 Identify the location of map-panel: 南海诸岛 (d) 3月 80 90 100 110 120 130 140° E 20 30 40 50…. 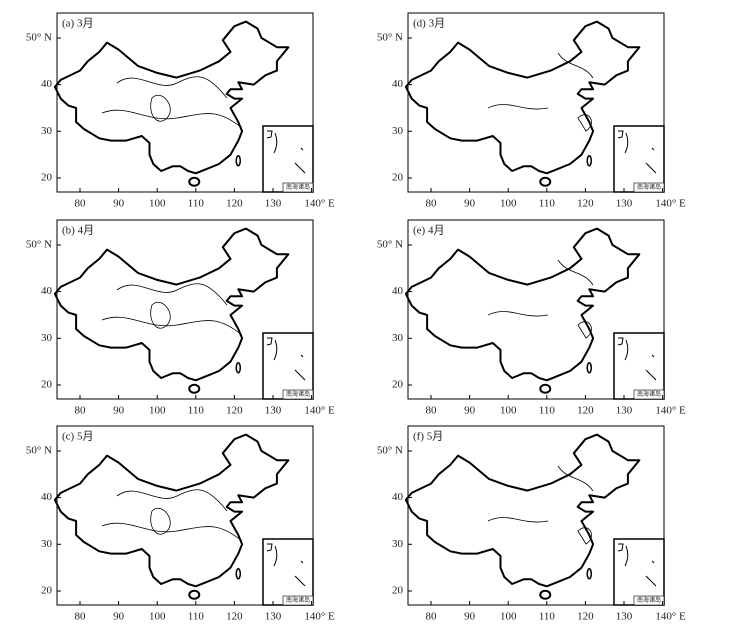
(531, 111).